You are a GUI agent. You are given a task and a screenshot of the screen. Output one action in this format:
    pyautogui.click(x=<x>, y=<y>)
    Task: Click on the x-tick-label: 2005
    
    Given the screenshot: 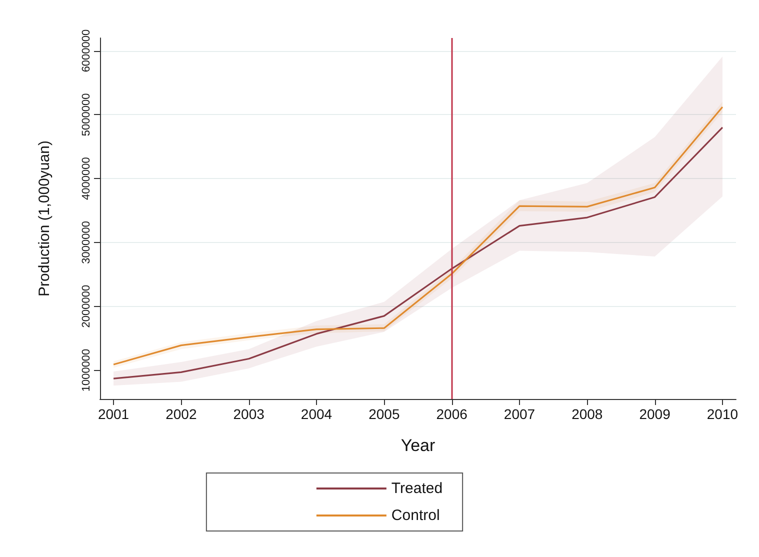 What is the action you would take?
    pyautogui.click(x=384, y=414)
    